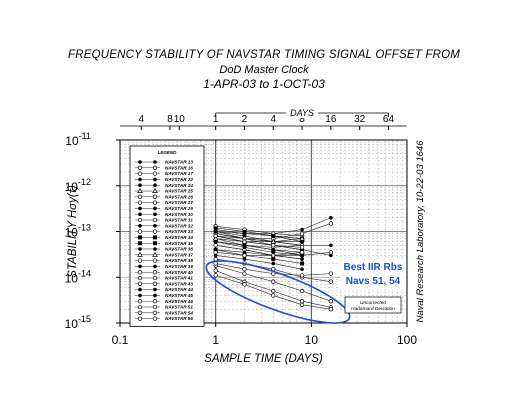  Describe the element at coordinates (389, 119) in the screenshot. I see `top-tick-label: 64` at that location.